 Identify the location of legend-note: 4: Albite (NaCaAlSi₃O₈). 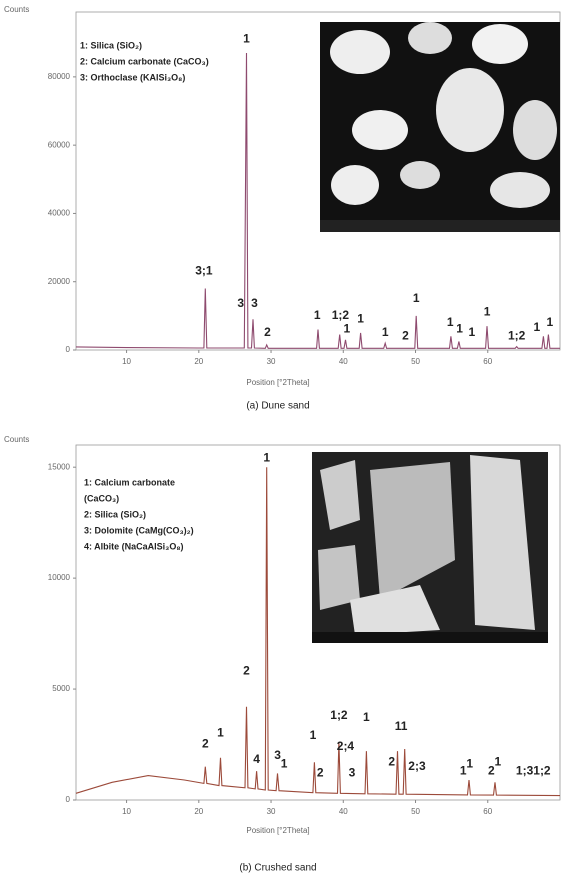
(134, 546).